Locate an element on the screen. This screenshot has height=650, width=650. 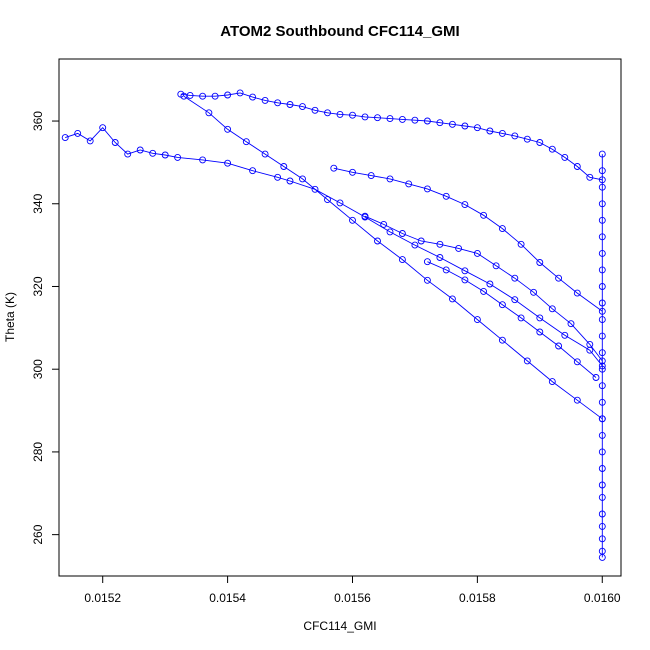
x-tick-label: 0.0158 is located at coordinates (477, 598).